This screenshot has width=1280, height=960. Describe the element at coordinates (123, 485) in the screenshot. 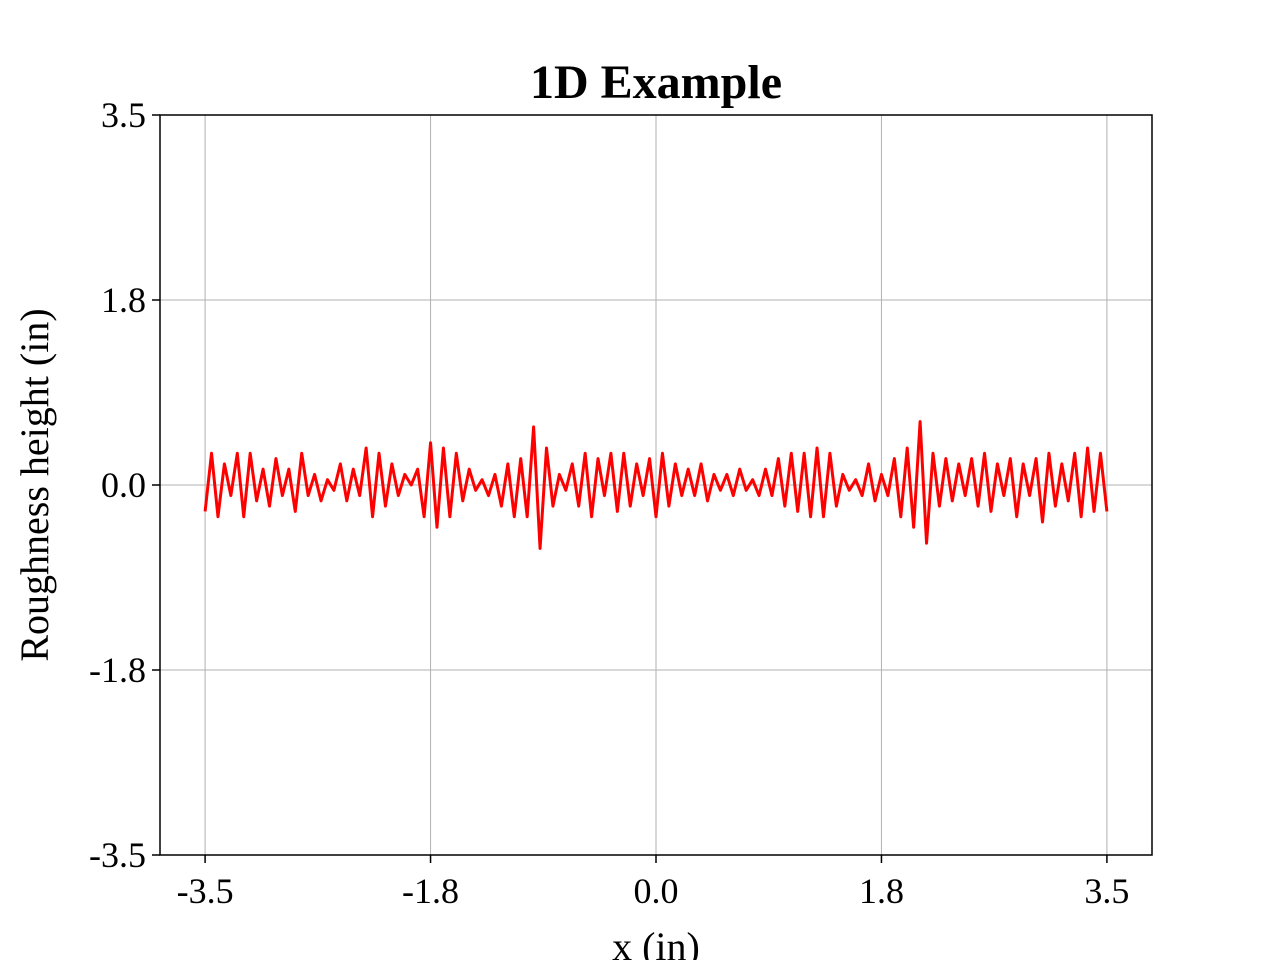

I see `y-tick-label: 0.0` at that location.